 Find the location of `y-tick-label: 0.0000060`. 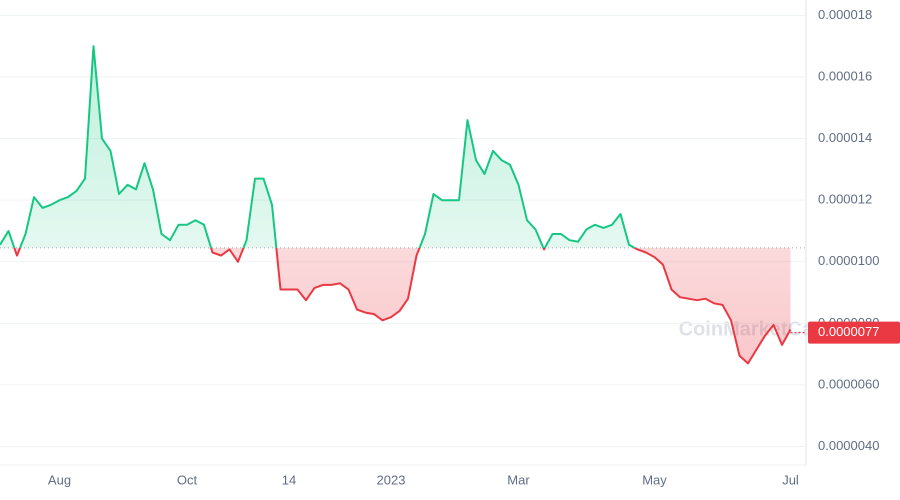

y-tick-label: 0.0000060 is located at coordinates (848, 383).